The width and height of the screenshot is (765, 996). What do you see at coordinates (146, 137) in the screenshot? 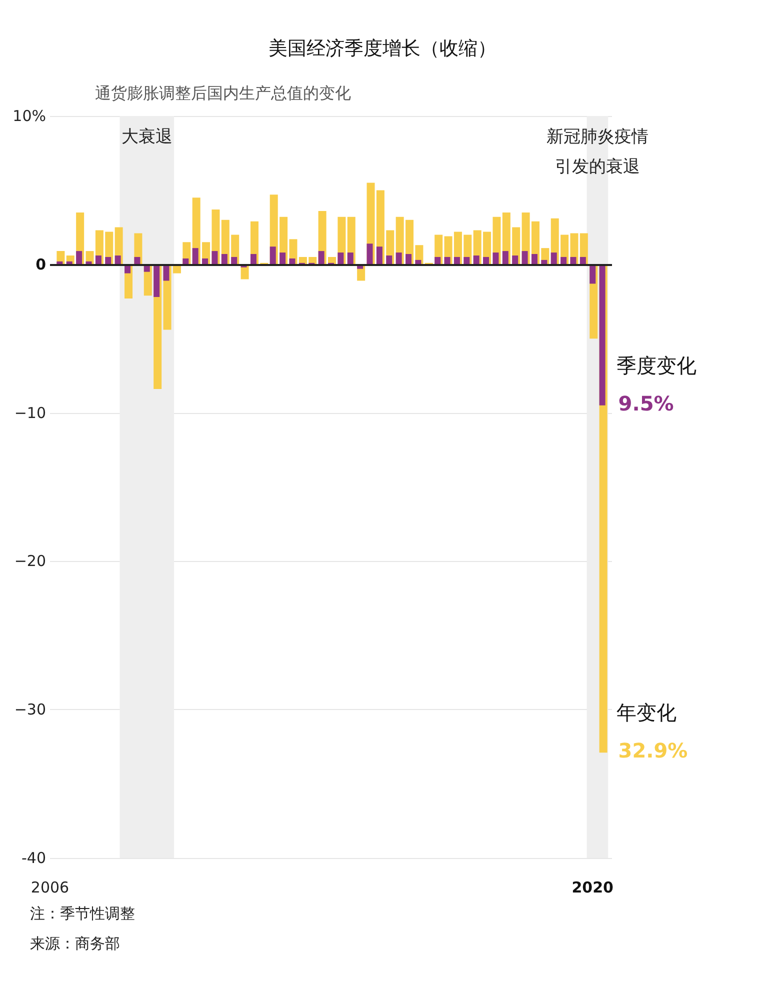
I see `band-label: 大衰退` at bounding box center [146, 137].